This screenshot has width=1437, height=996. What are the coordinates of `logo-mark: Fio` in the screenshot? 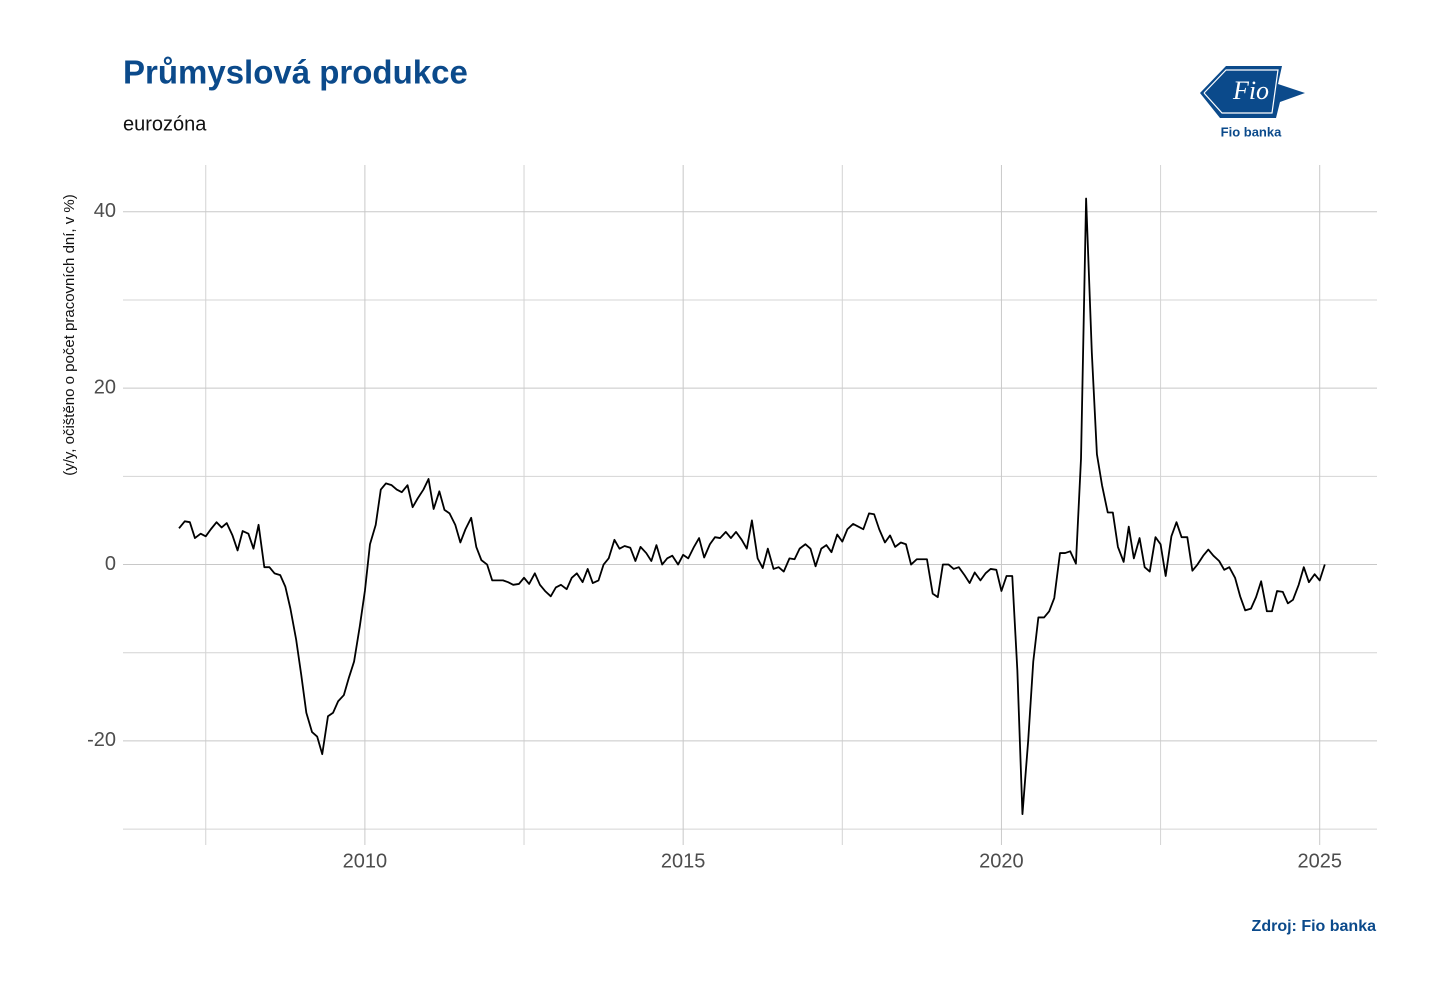 It's located at (1250, 90).